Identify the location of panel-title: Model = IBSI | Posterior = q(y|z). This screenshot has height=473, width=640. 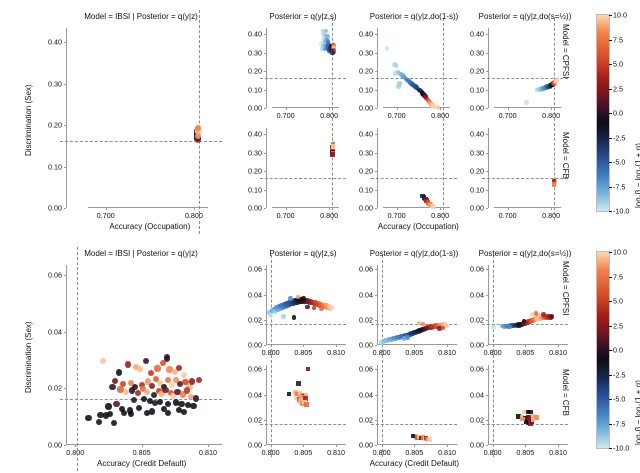
(141, 253).